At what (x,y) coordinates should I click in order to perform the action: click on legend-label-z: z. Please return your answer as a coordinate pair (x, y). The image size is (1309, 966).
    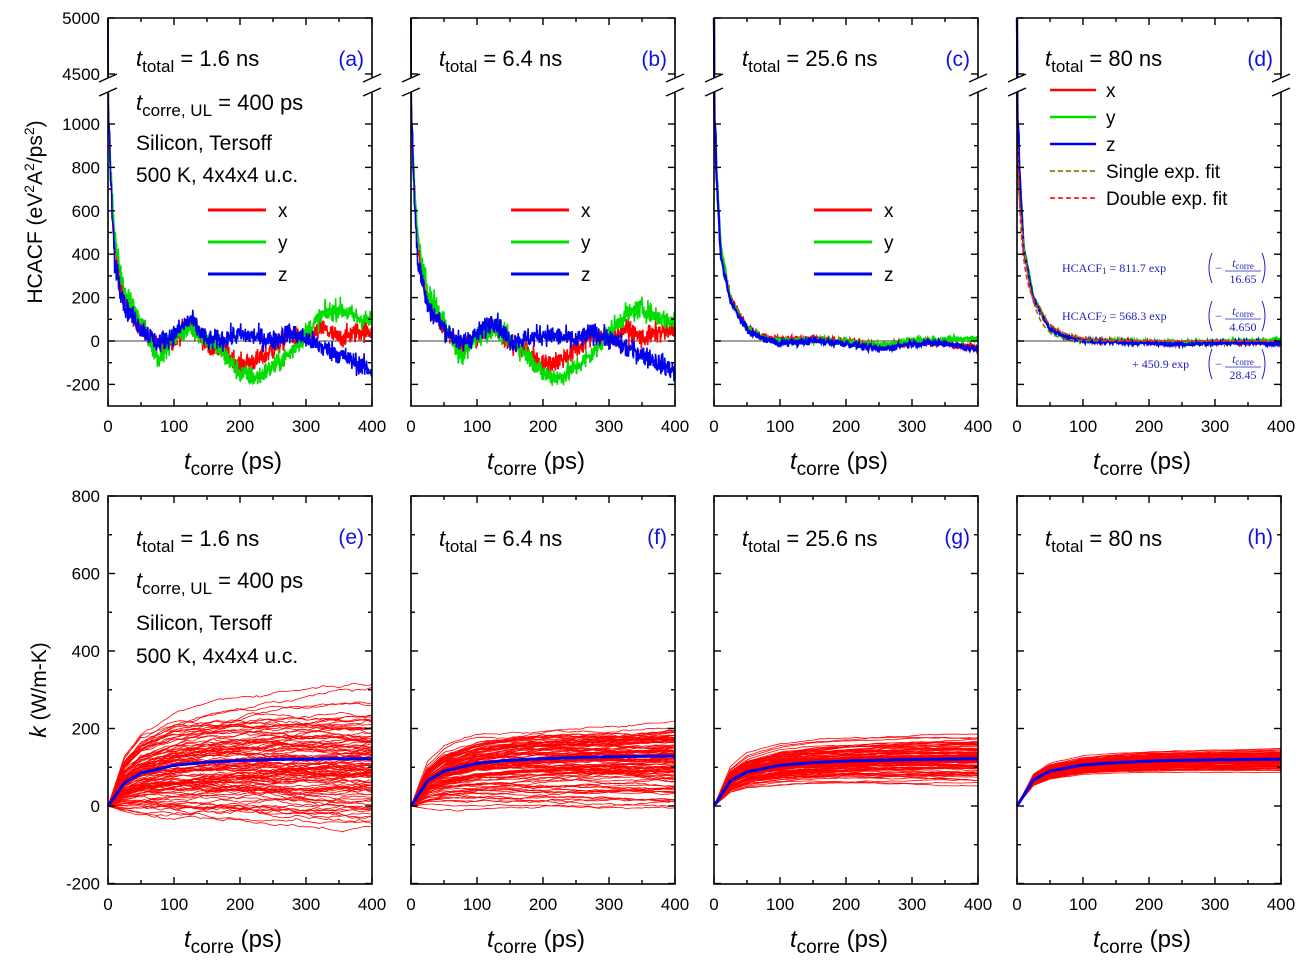
    Looking at the image, I should click on (586, 275).